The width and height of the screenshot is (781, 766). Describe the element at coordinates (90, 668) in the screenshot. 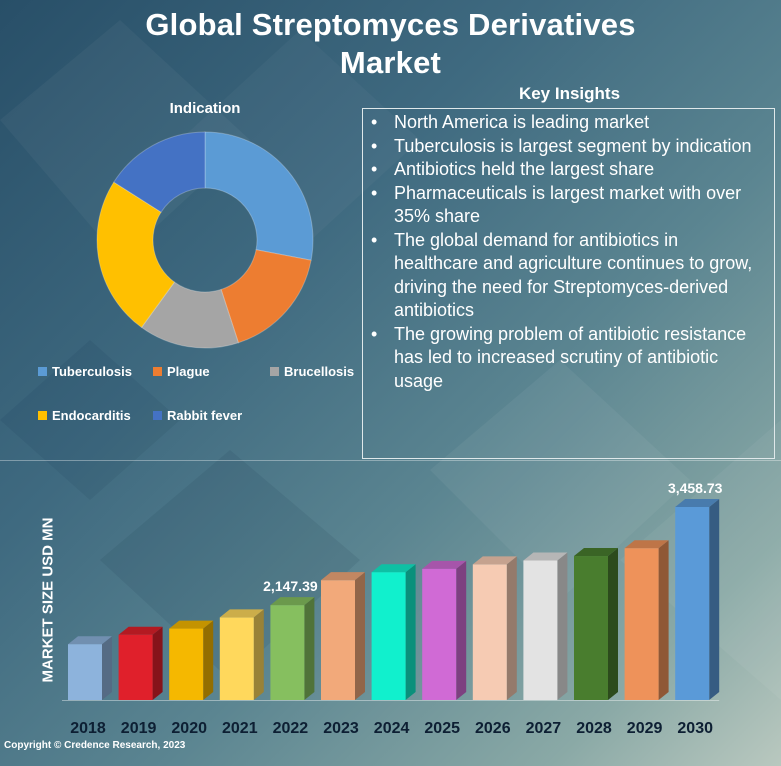

I see `bar-2018` at that location.